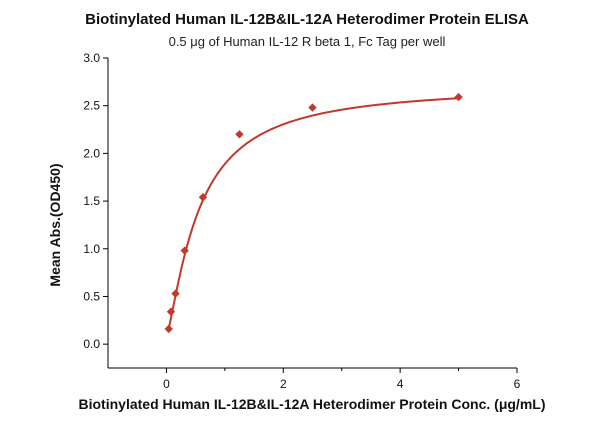 The image size is (599, 428). Describe the element at coordinates (342, 379) in the screenshot. I see `x-axis-ticks: 0 2 4 6` at that location.